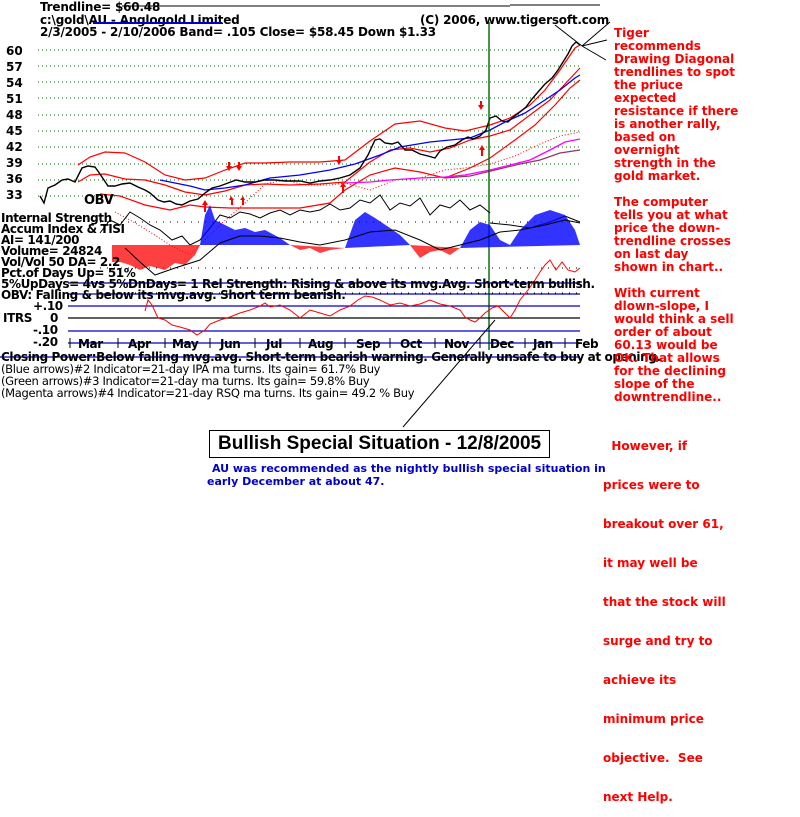 The height and width of the screenshot is (817, 800). Describe the element at coordinates (56, 218) in the screenshot. I see `internal-strength-label: Internal Strength` at that location.